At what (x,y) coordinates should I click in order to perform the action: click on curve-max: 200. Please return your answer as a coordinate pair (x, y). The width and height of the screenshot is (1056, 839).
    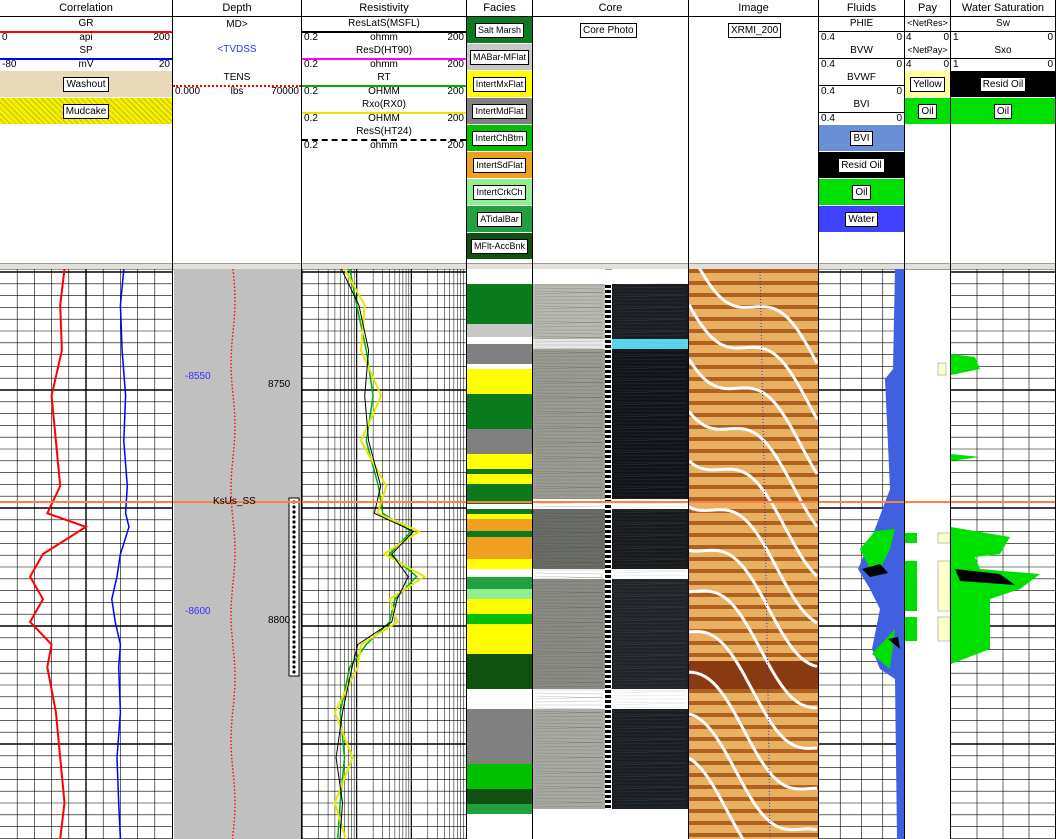
    Looking at the image, I should click on (455, 37).